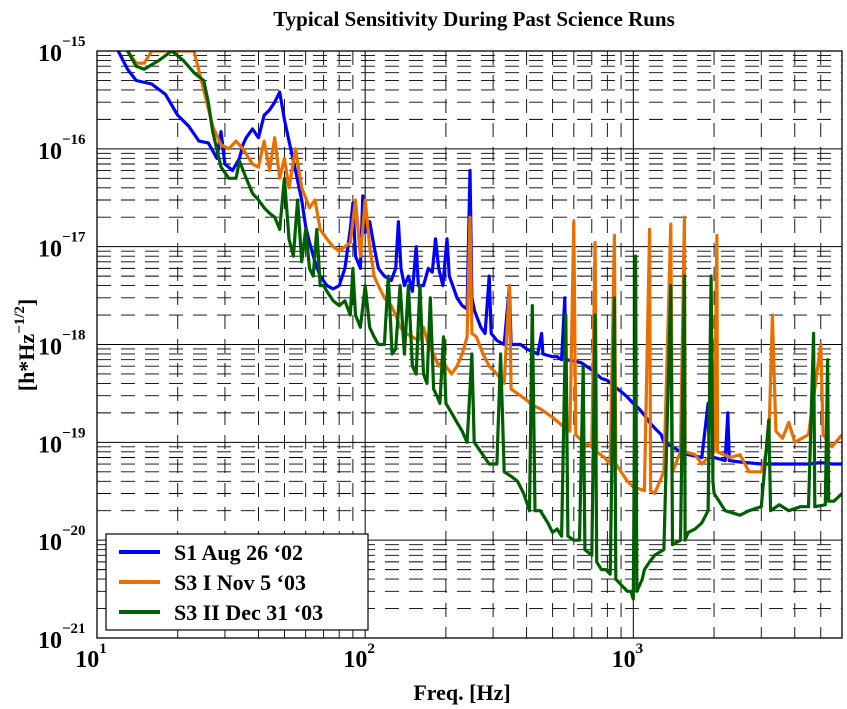 The width and height of the screenshot is (847, 709). I want to click on y-tick-label: 10−15, so click(62, 50).